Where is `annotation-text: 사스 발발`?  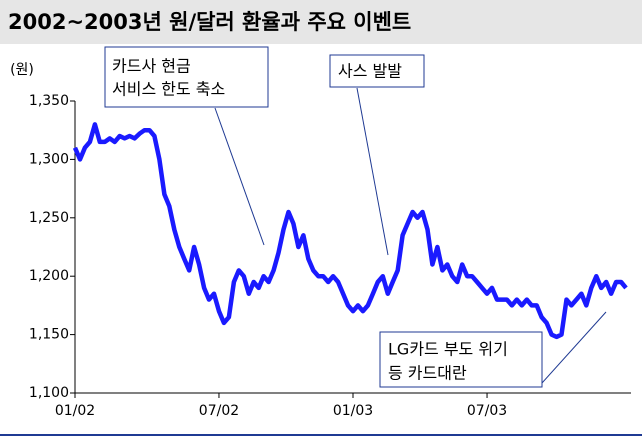
annotation-text: 사스 발발 is located at coordinates (370, 71).